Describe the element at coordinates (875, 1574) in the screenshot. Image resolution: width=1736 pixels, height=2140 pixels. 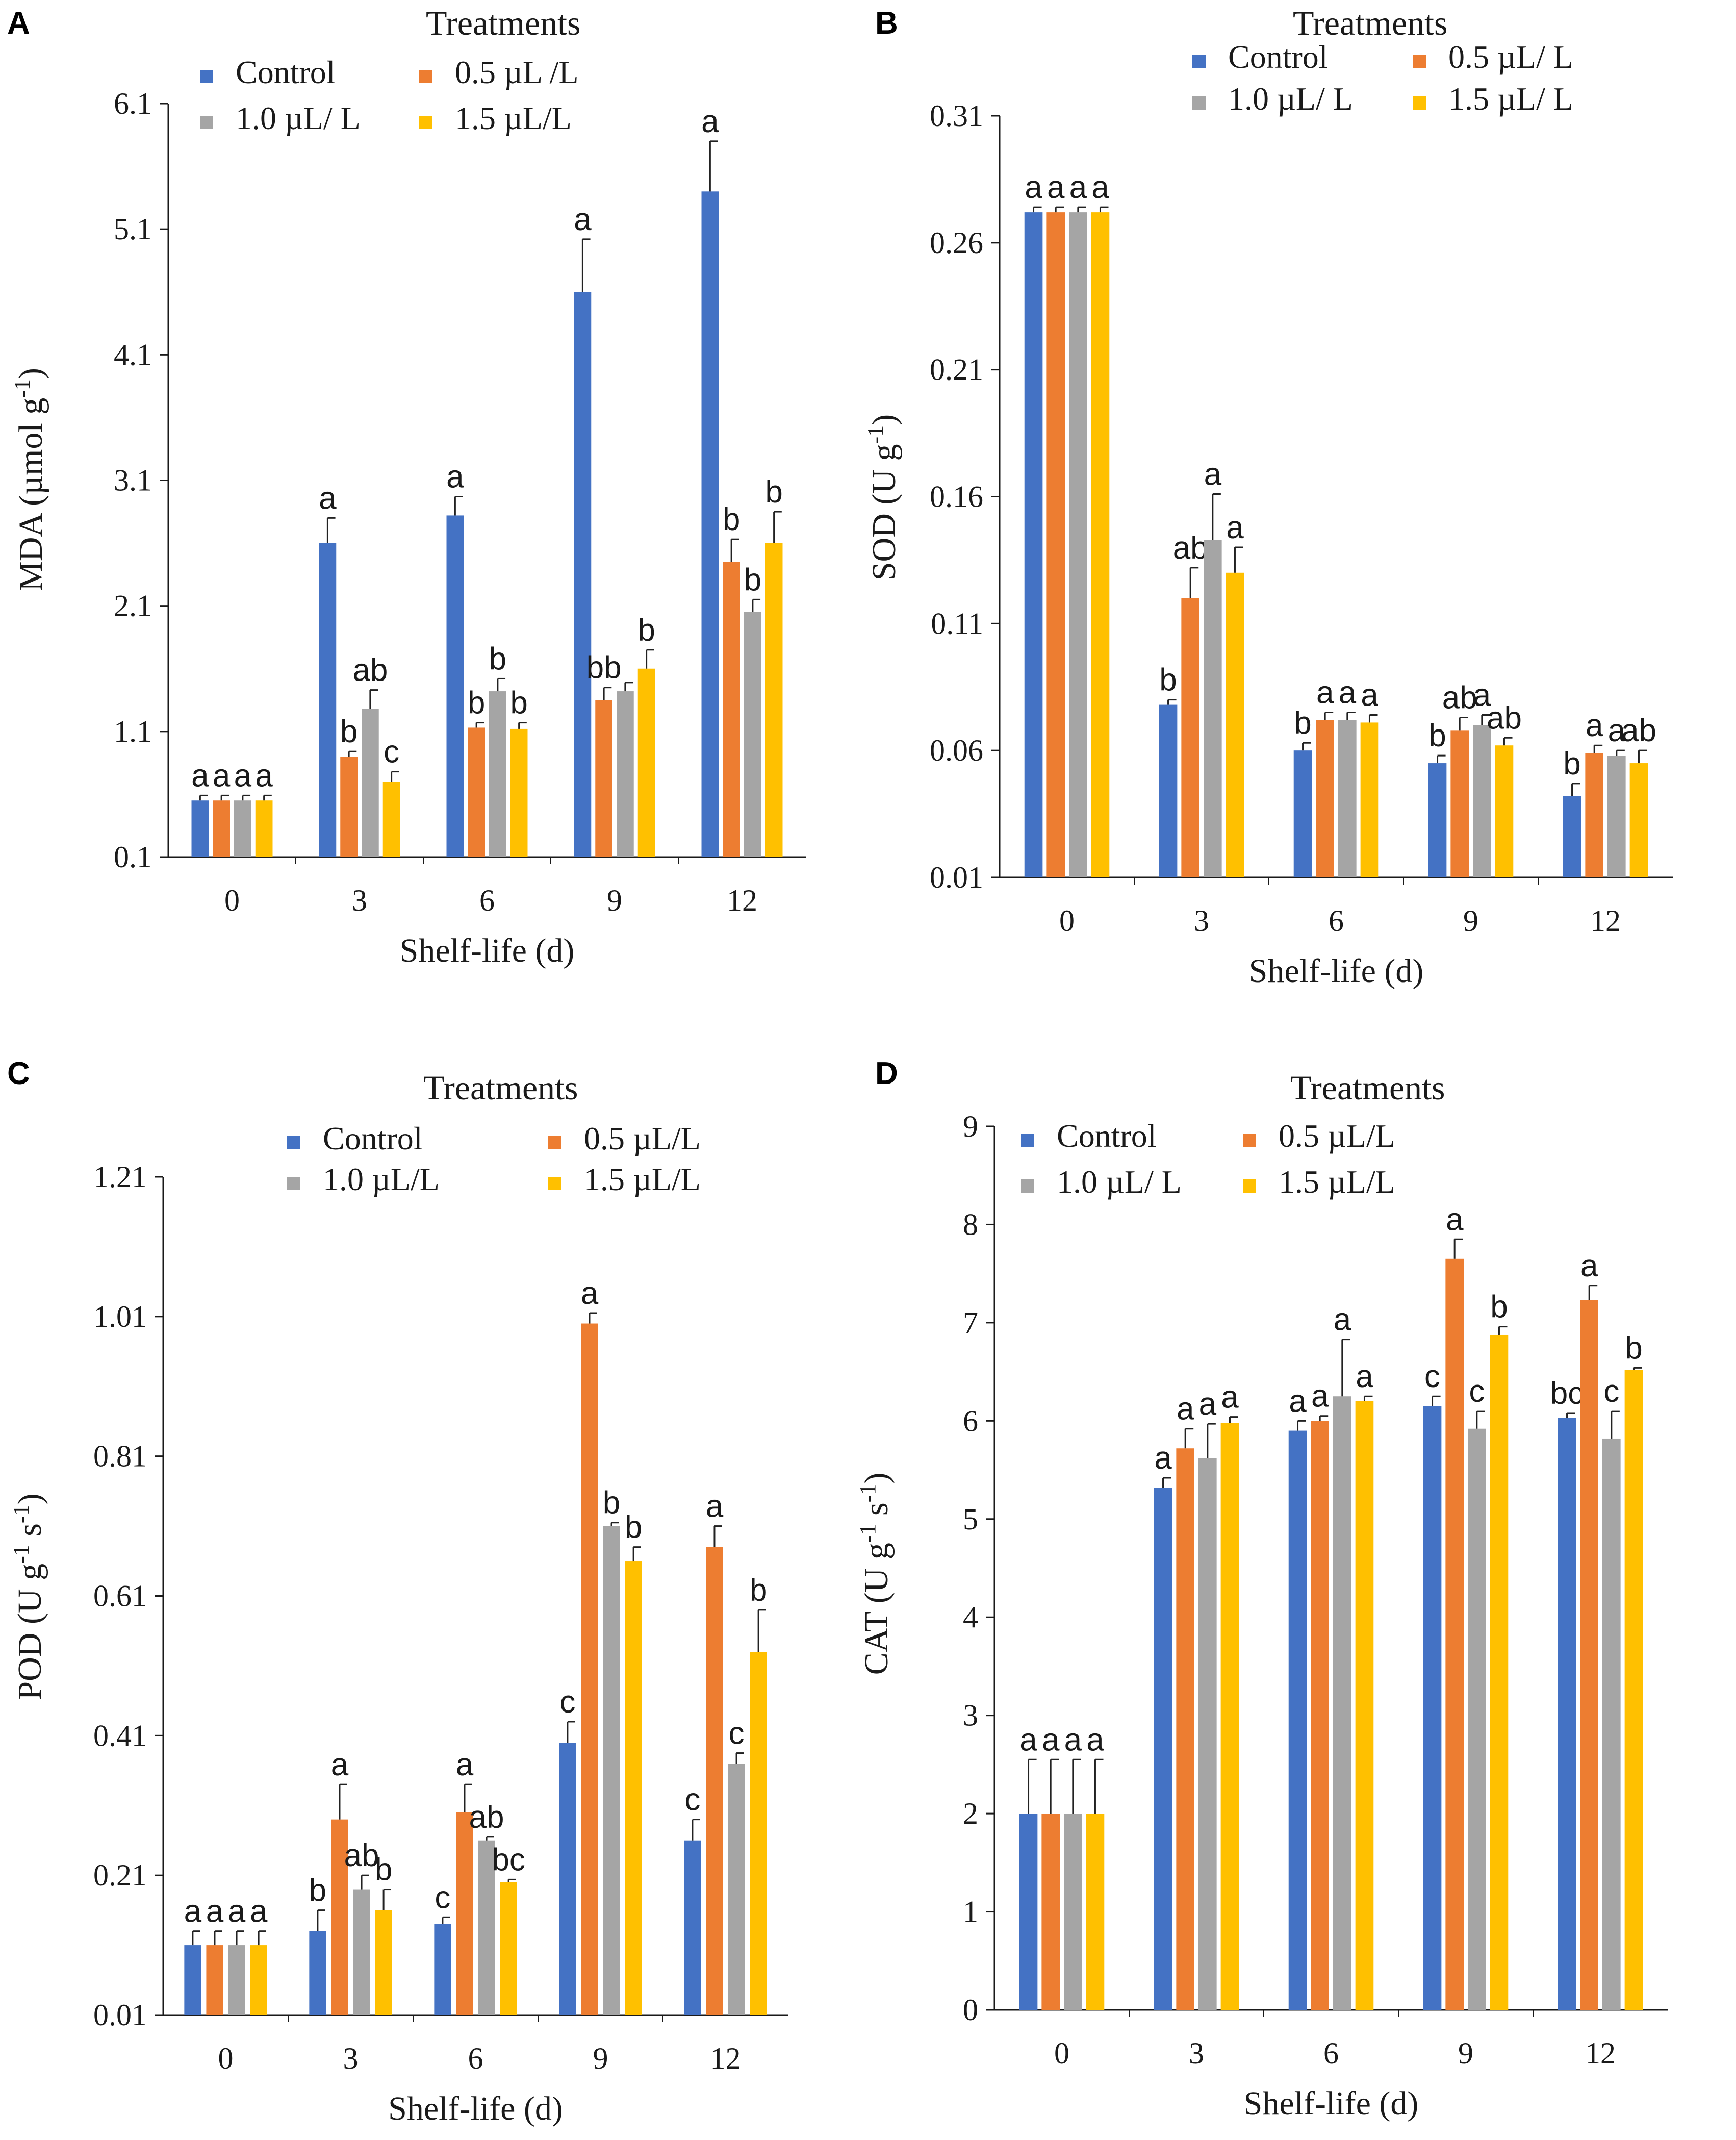
I see `y-axis-label: CAT (U g-1 s-1)` at that location.